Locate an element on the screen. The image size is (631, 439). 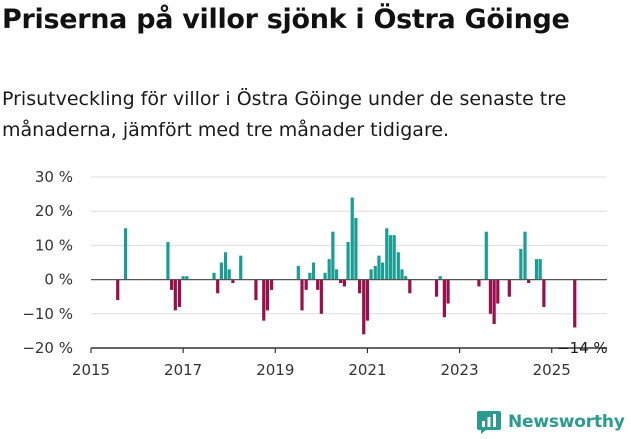
x-tick-label: 2021 is located at coordinates (367, 370).